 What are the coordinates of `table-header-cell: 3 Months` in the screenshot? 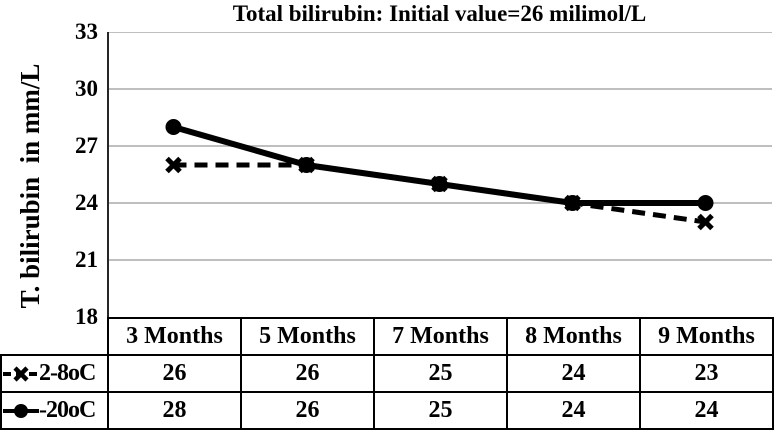 It's located at (174, 336).